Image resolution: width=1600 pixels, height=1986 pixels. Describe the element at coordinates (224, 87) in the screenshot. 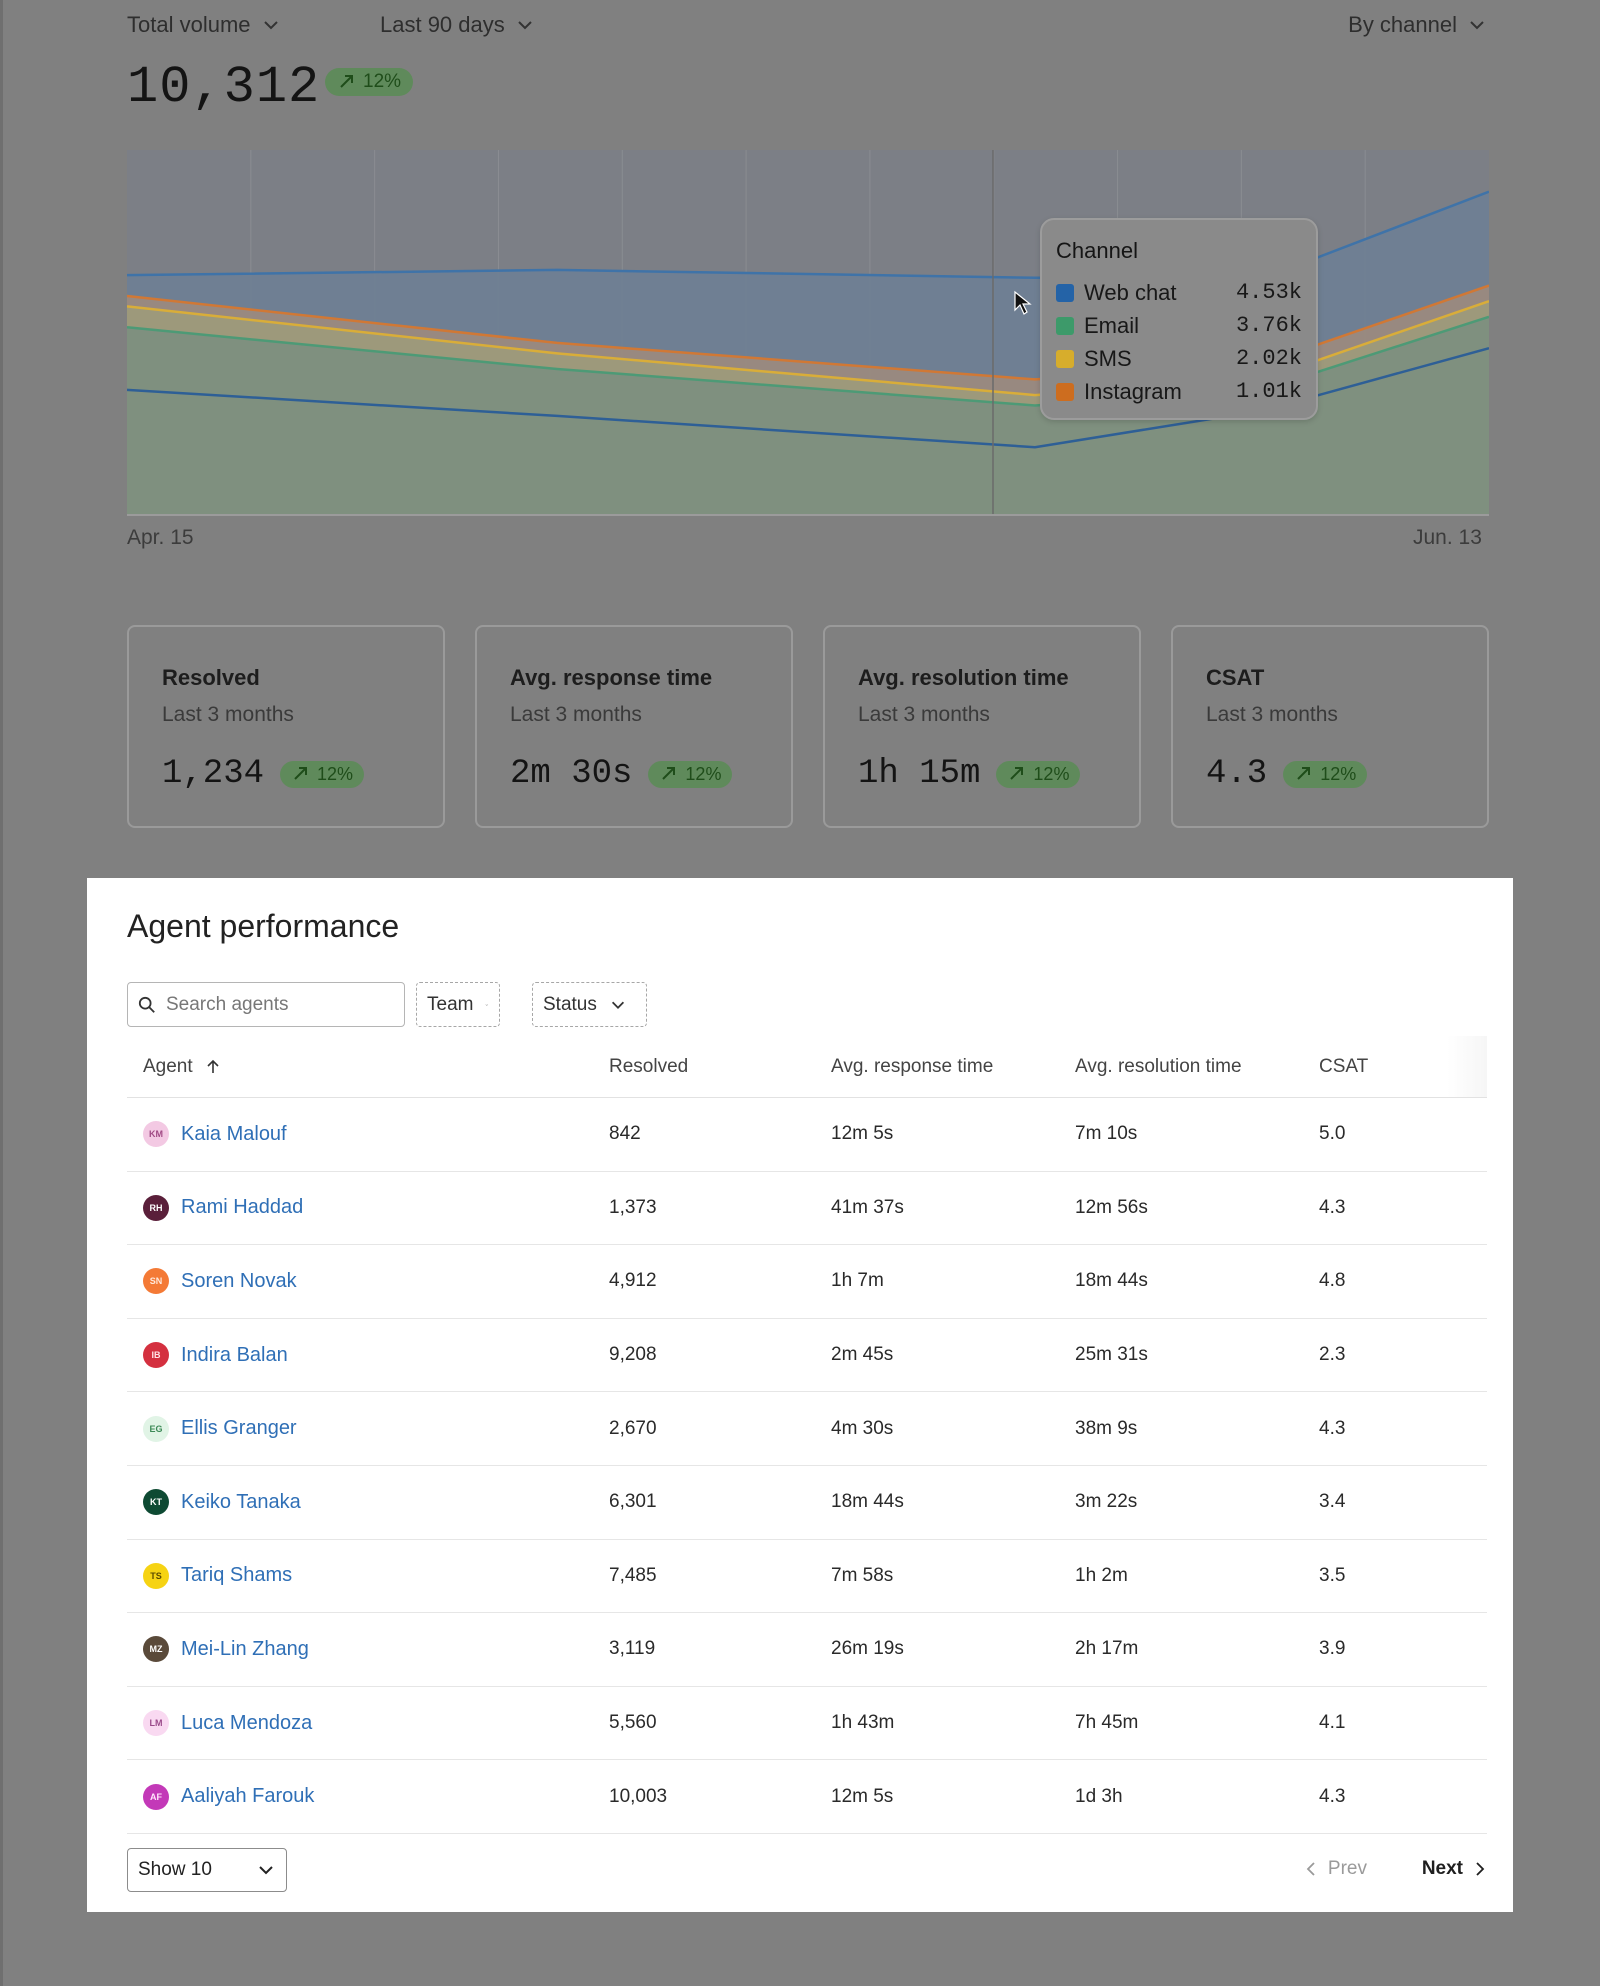

I see `total-volume-value: 10,312` at that location.